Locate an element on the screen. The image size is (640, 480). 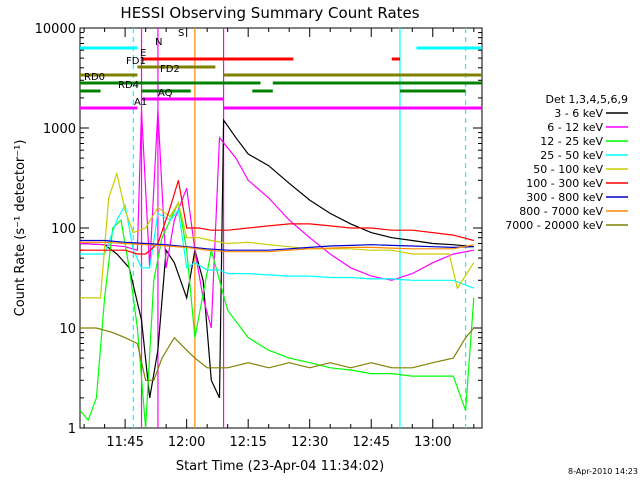
legend-label: 7000 - 20000 keV is located at coordinates (554, 225).